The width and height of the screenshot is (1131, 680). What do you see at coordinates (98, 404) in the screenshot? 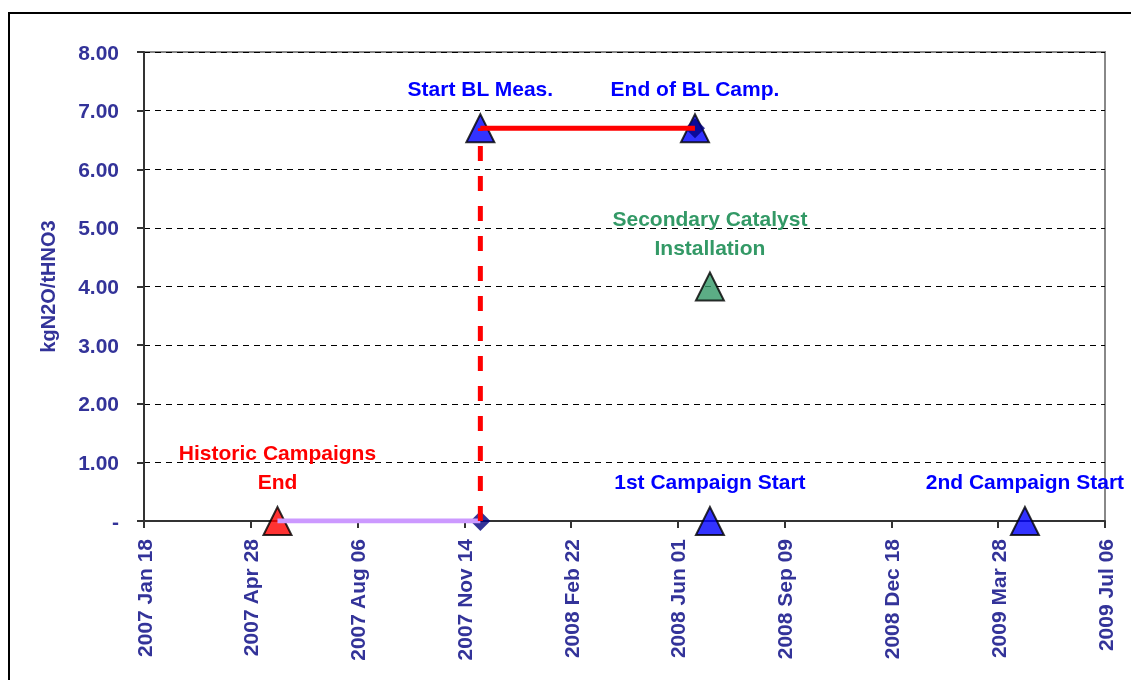
I see `y-tick-label: 2.00` at bounding box center [98, 404].